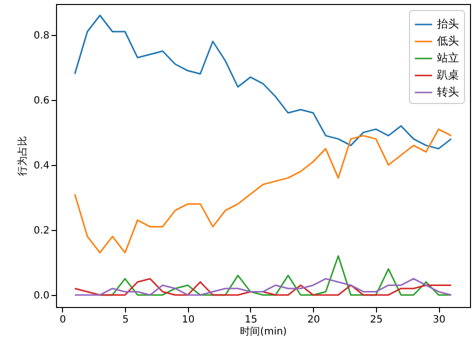  Describe the element at coordinates (42, 296) in the screenshot. I see `y-tick-label: 0.0` at that location.